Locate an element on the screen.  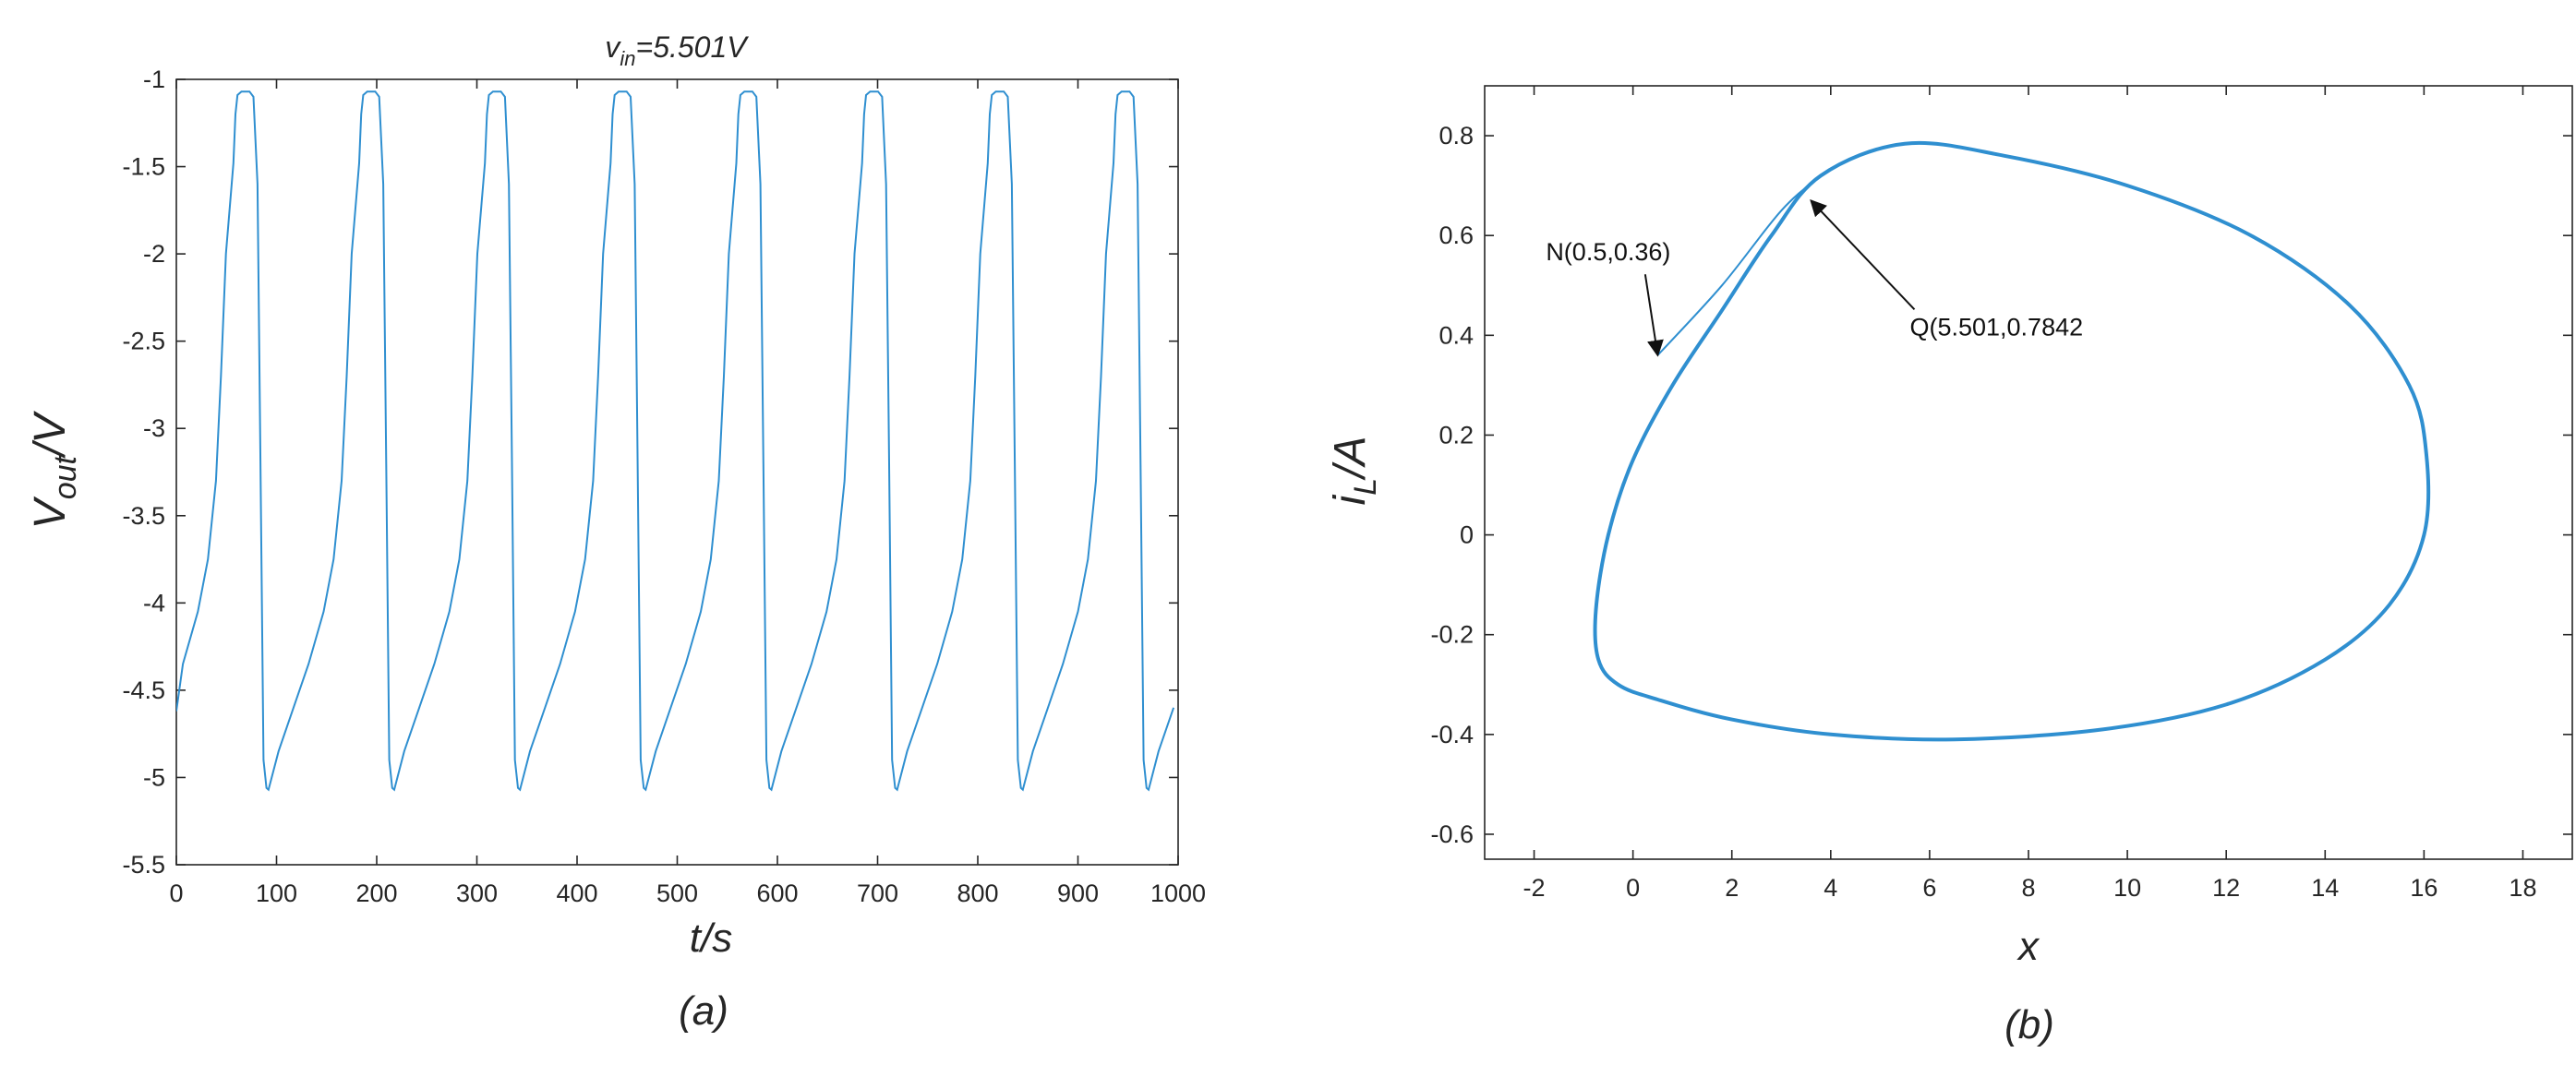
y-tick-label: 0.6 is located at coordinates (1456, 235).